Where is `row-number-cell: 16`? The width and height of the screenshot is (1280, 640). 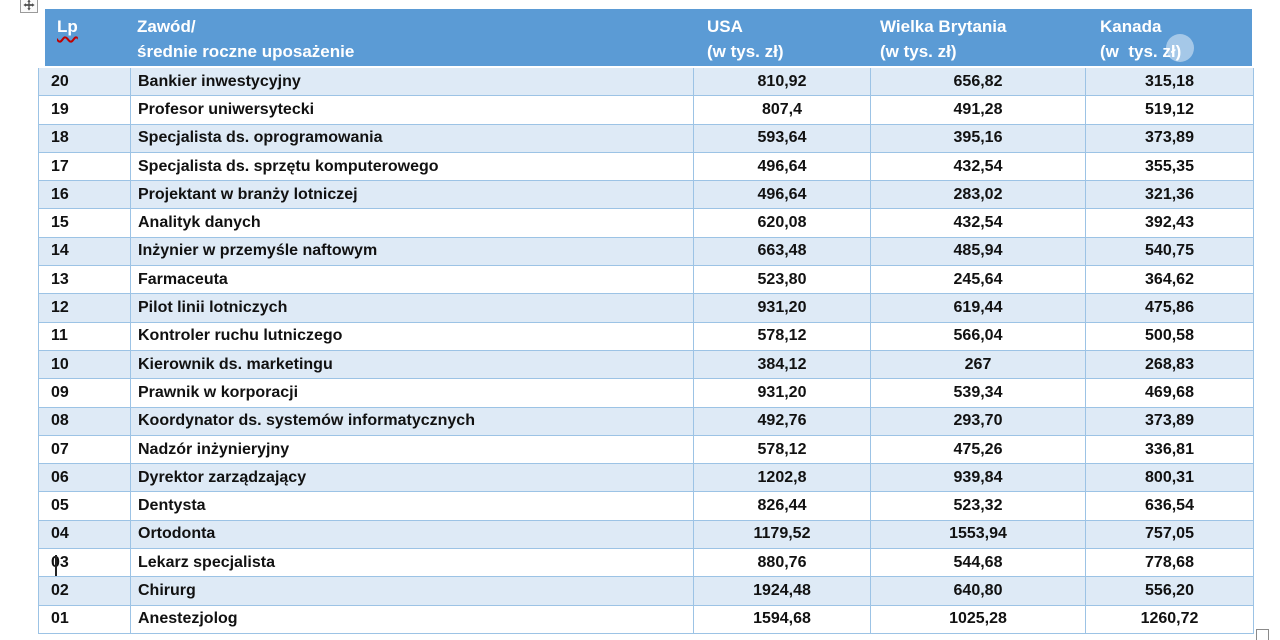 row-number-cell: 16 is located at coordinates (85, 195).